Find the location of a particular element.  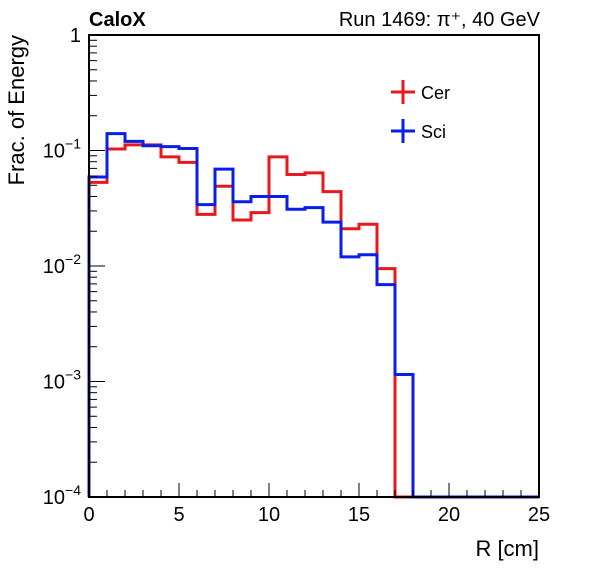

x-tick-label: 0 is located at coordinates (88, 515).